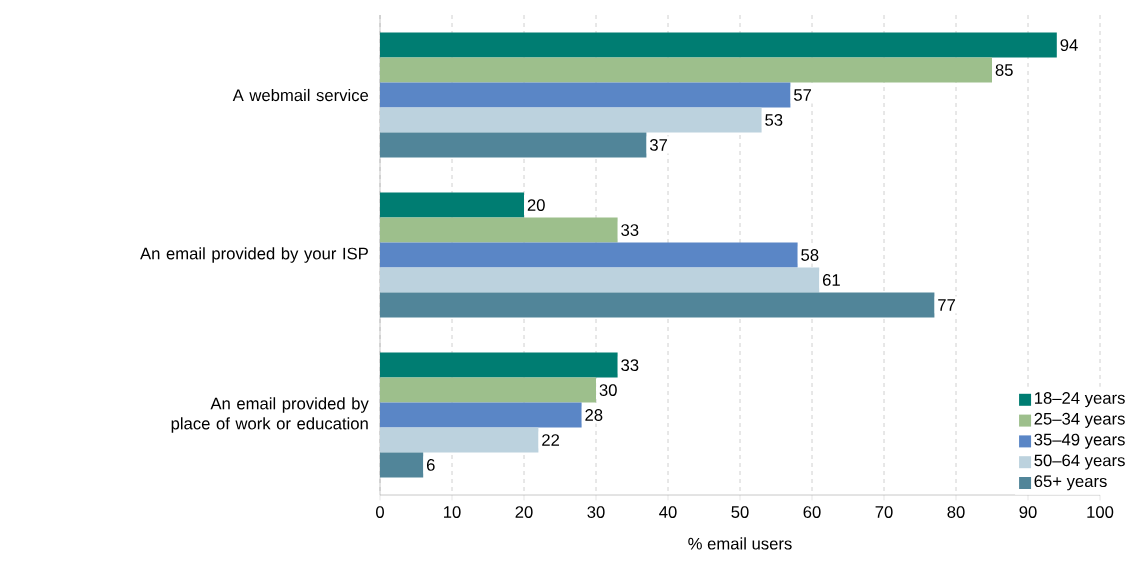 The width and height of the screenshot is (1131, 583). Describe the element at coordinates (254, 255) in the screenshot. I see `y-tick-label: An email provided by your ISP` at that location.